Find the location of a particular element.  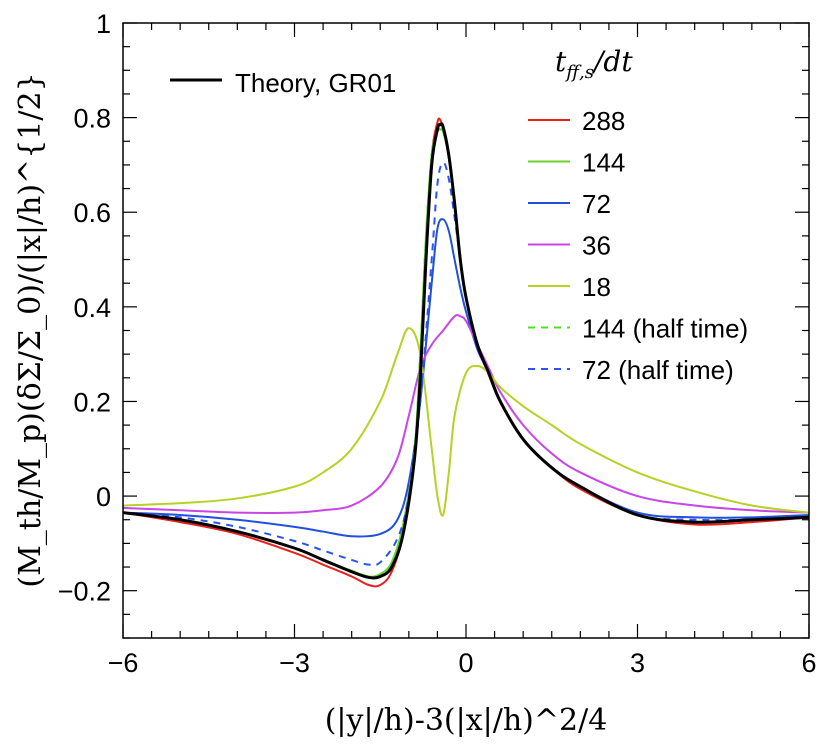

legend-label: 72 is located at coordinates (596, 204).